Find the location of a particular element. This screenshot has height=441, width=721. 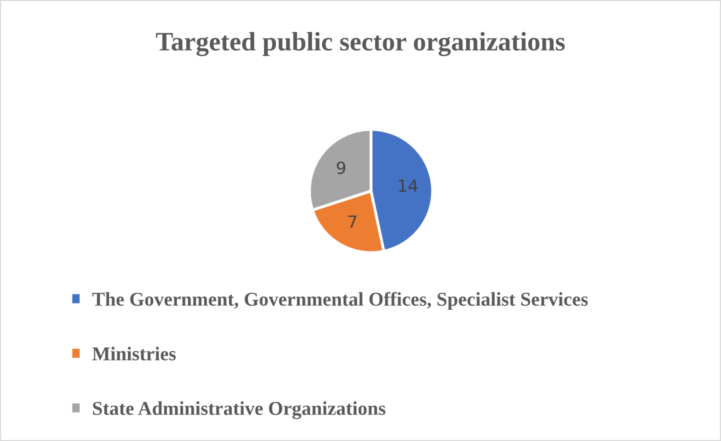

legend-label: The Government, Governmental Offices, Specialist Services is located at coordinates (340, 301).